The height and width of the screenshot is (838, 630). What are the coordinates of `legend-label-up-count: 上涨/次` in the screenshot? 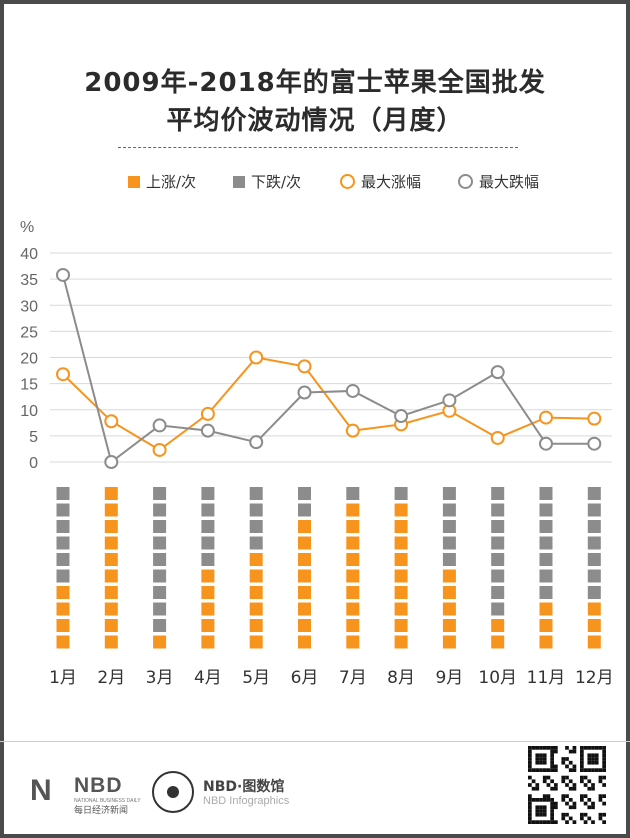 It's located at (171, 182).